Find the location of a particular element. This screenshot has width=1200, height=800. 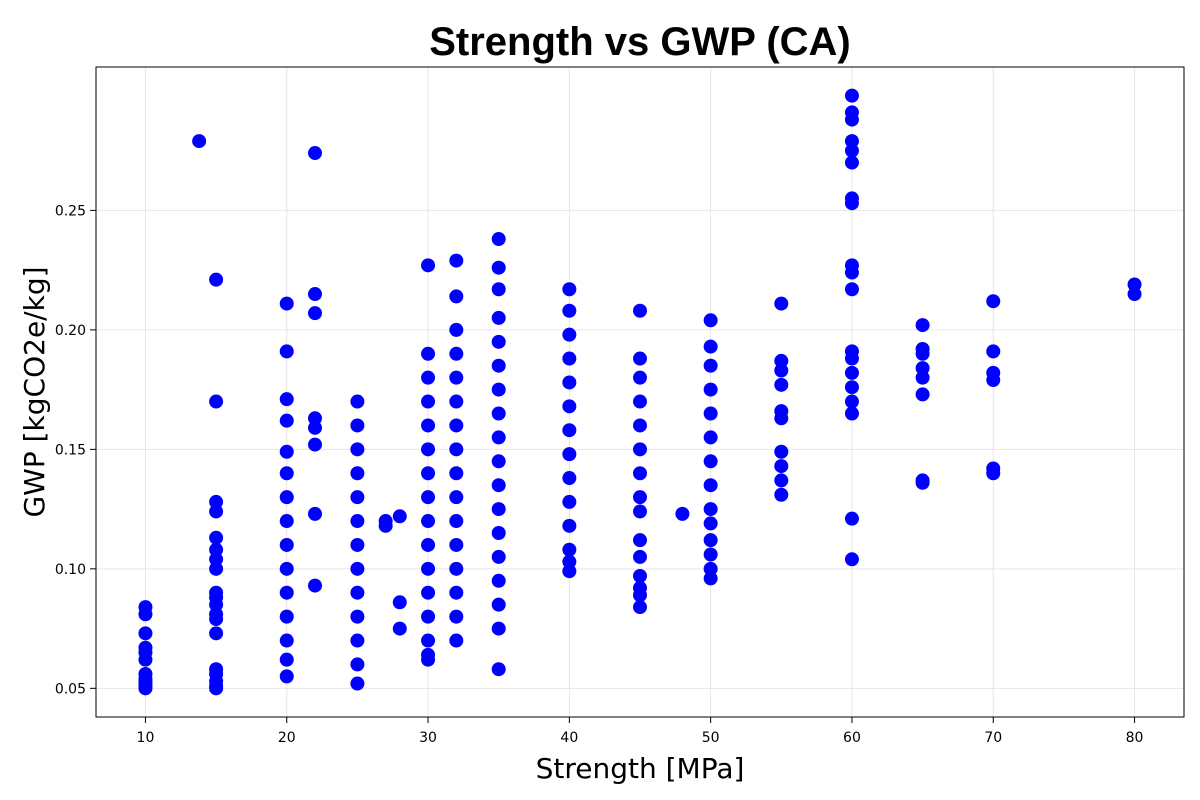

chart-title: Strength vs GWP (CA) is located at coordinates (640, 42).